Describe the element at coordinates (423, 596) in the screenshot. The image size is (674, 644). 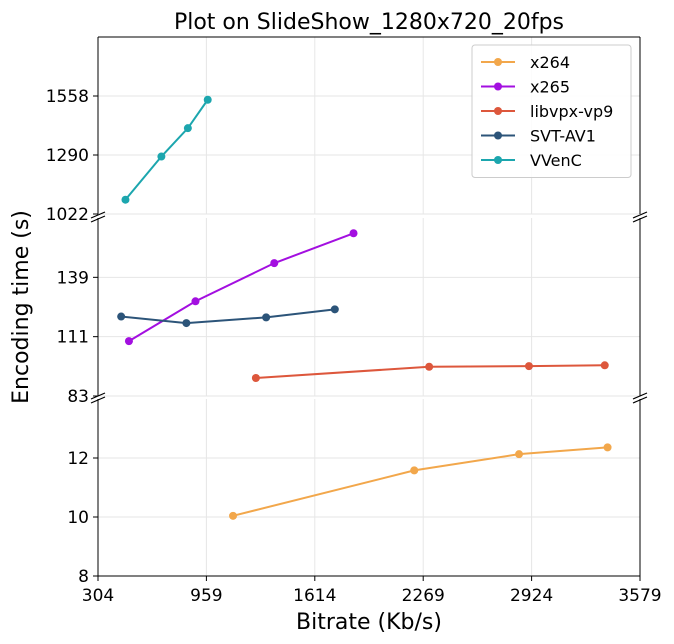
I see `x-tick-label: 2269` at that location.